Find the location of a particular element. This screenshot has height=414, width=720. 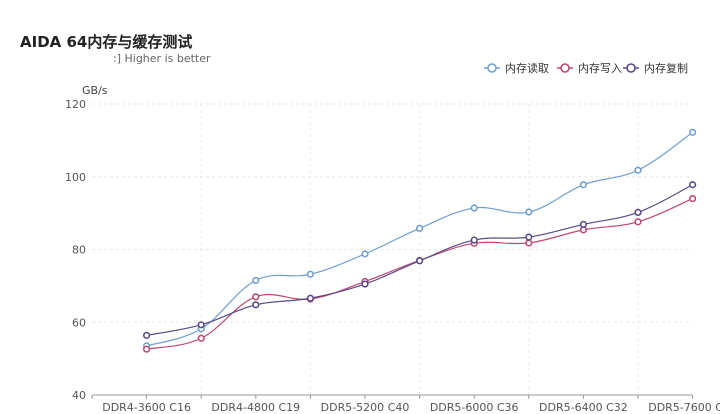

chart-subtitle: :] Higher is better is located at coordinates (162, 58).